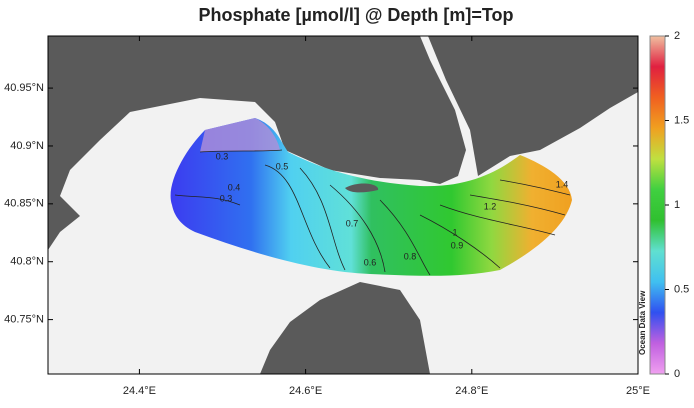 Image resolution: width=694 pixels, height=408 pixels. I want to click on contour-label: 1, so click(454, 232).